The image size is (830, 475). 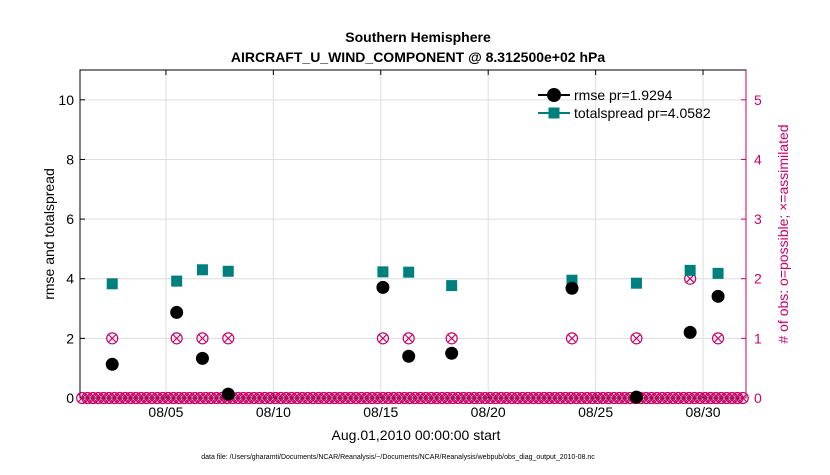 I want to click on x-tick-label: 08/25, so click(x=595, y=412).